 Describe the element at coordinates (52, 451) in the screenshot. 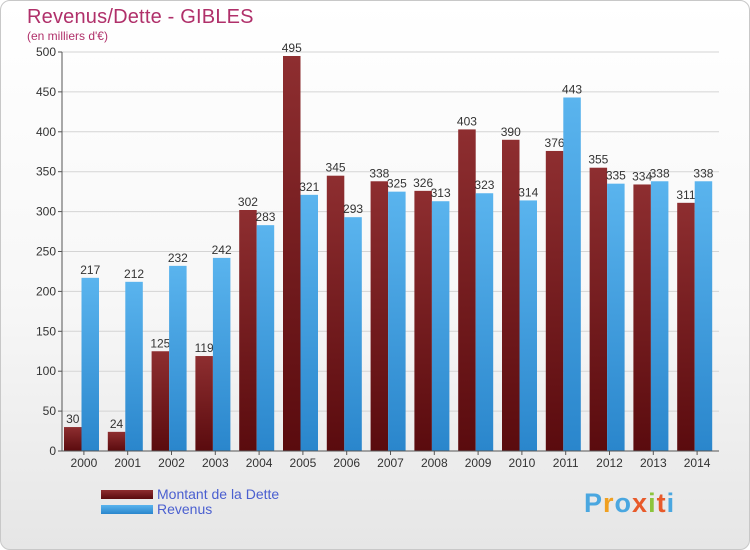

I see `y-tick-label: 0` at that location.